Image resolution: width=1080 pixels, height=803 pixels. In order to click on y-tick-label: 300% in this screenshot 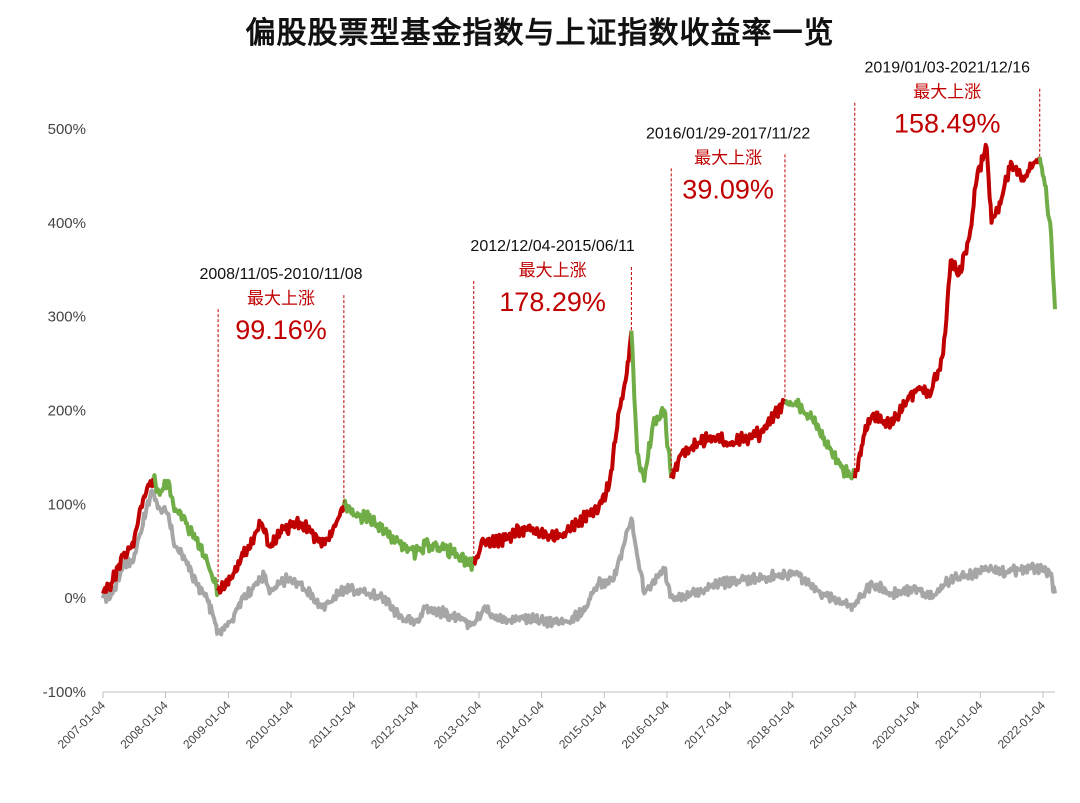, I will do `click(67, 317)`.